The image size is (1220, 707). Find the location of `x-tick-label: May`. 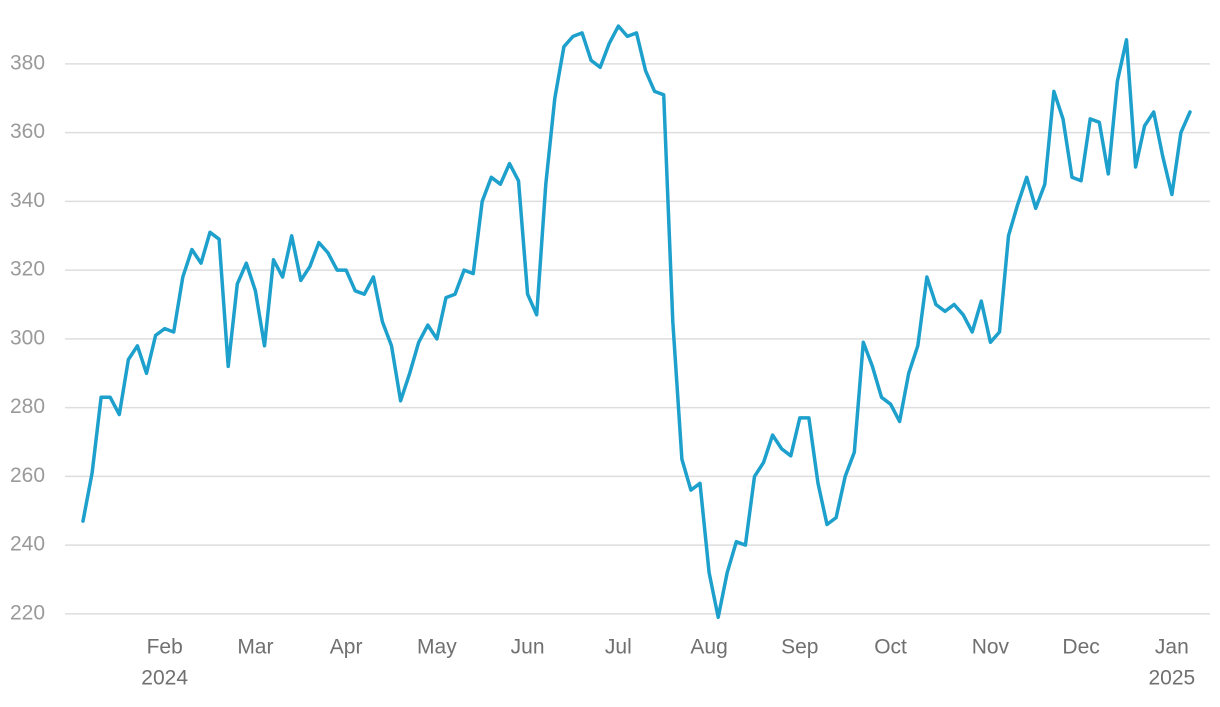

x-tick-label: May is located at coordinates (437, 647).